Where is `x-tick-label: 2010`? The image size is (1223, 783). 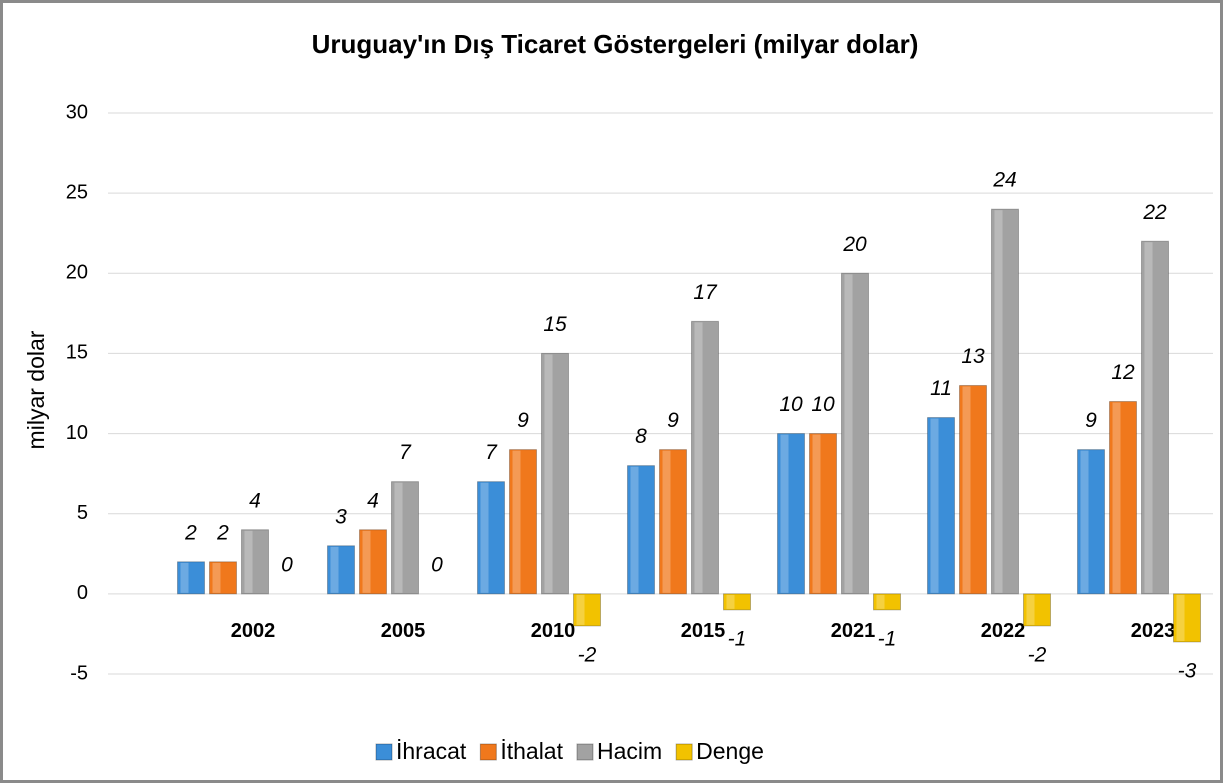
x-tick-label: 2010 is located at coordinates (553, 631).